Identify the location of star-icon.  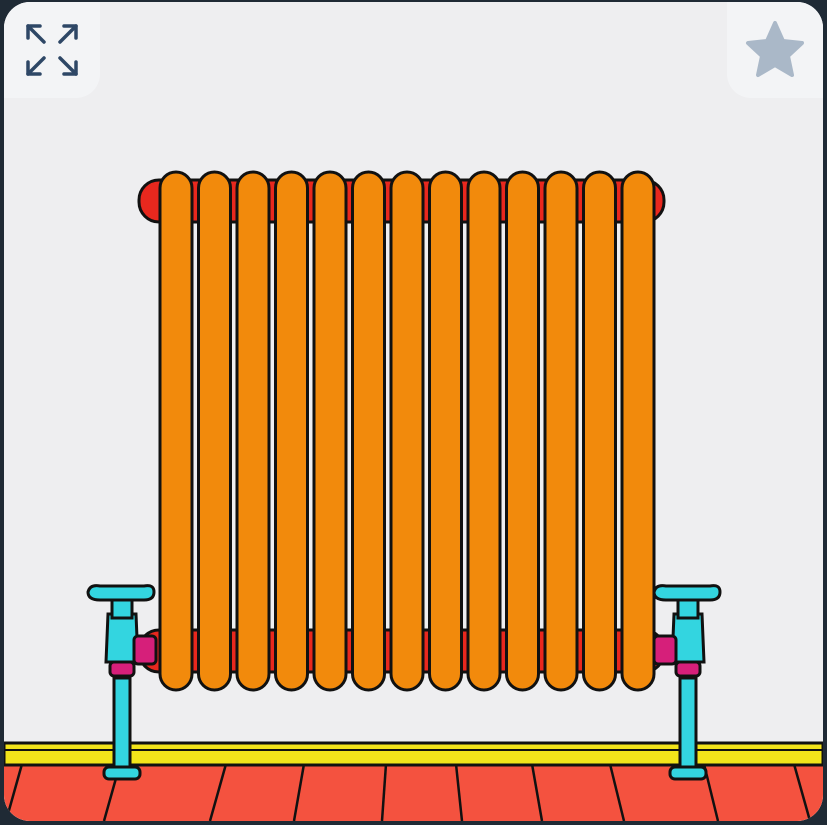
(775, 49).